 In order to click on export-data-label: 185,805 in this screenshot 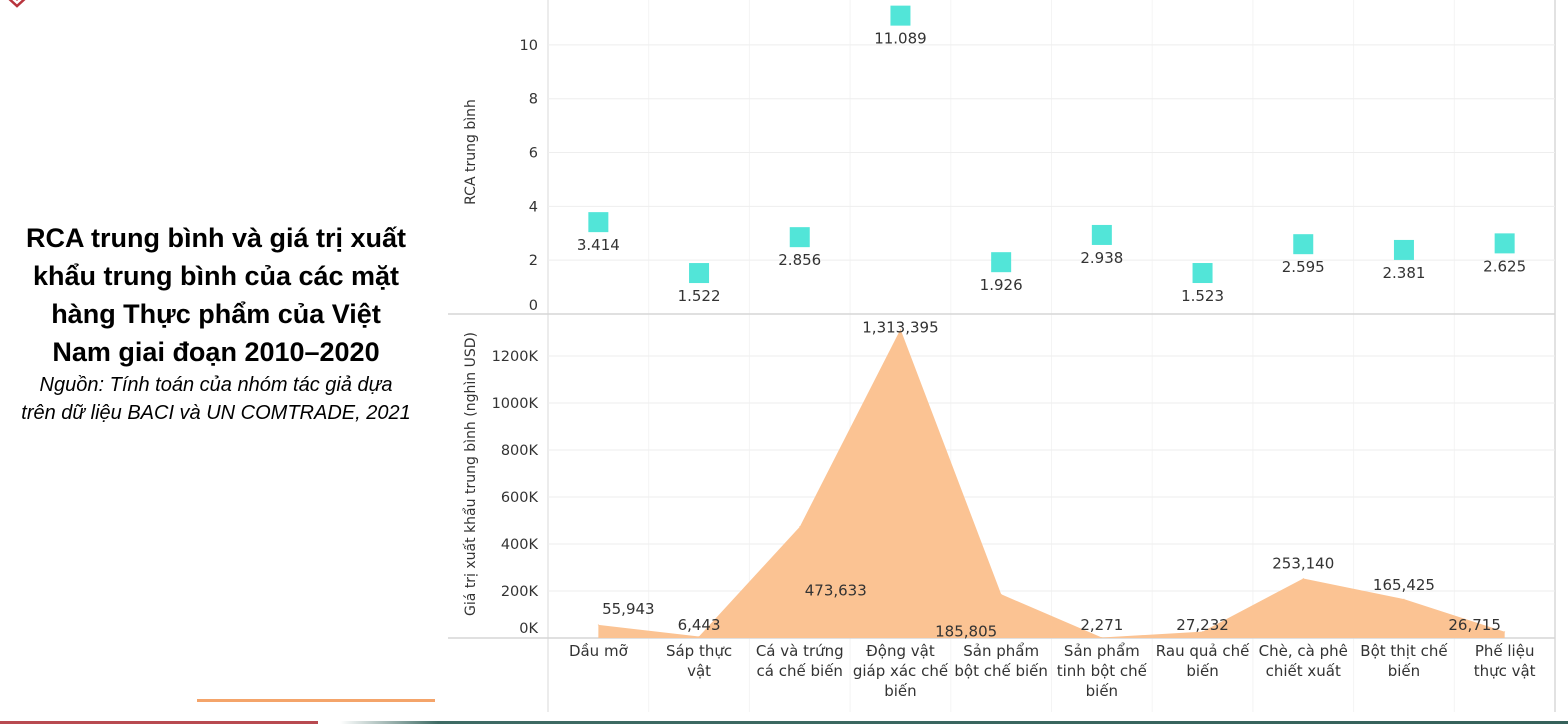, I will do `click(966, 631)`.